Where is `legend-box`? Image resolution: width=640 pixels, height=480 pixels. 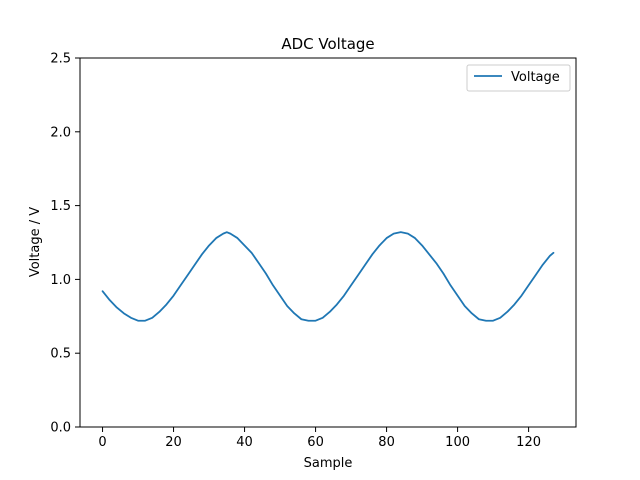 legend-box is located at coordinates (518, 78).